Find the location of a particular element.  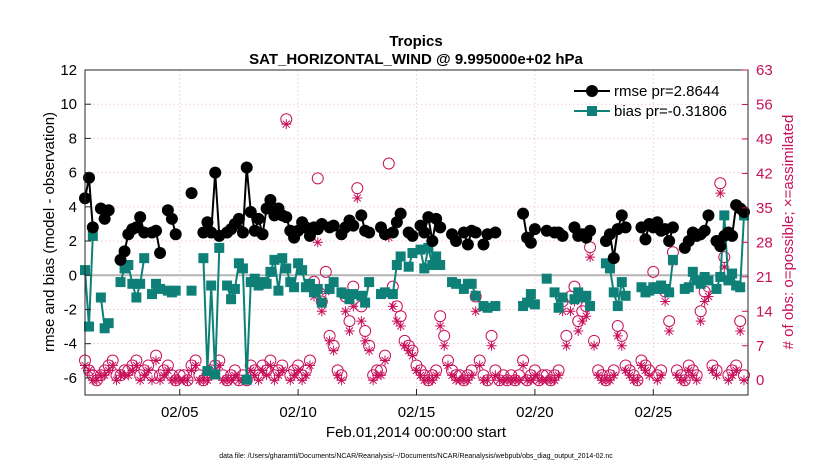

y-right-tick-label-0: 0 is located at coordinates (760, 380).